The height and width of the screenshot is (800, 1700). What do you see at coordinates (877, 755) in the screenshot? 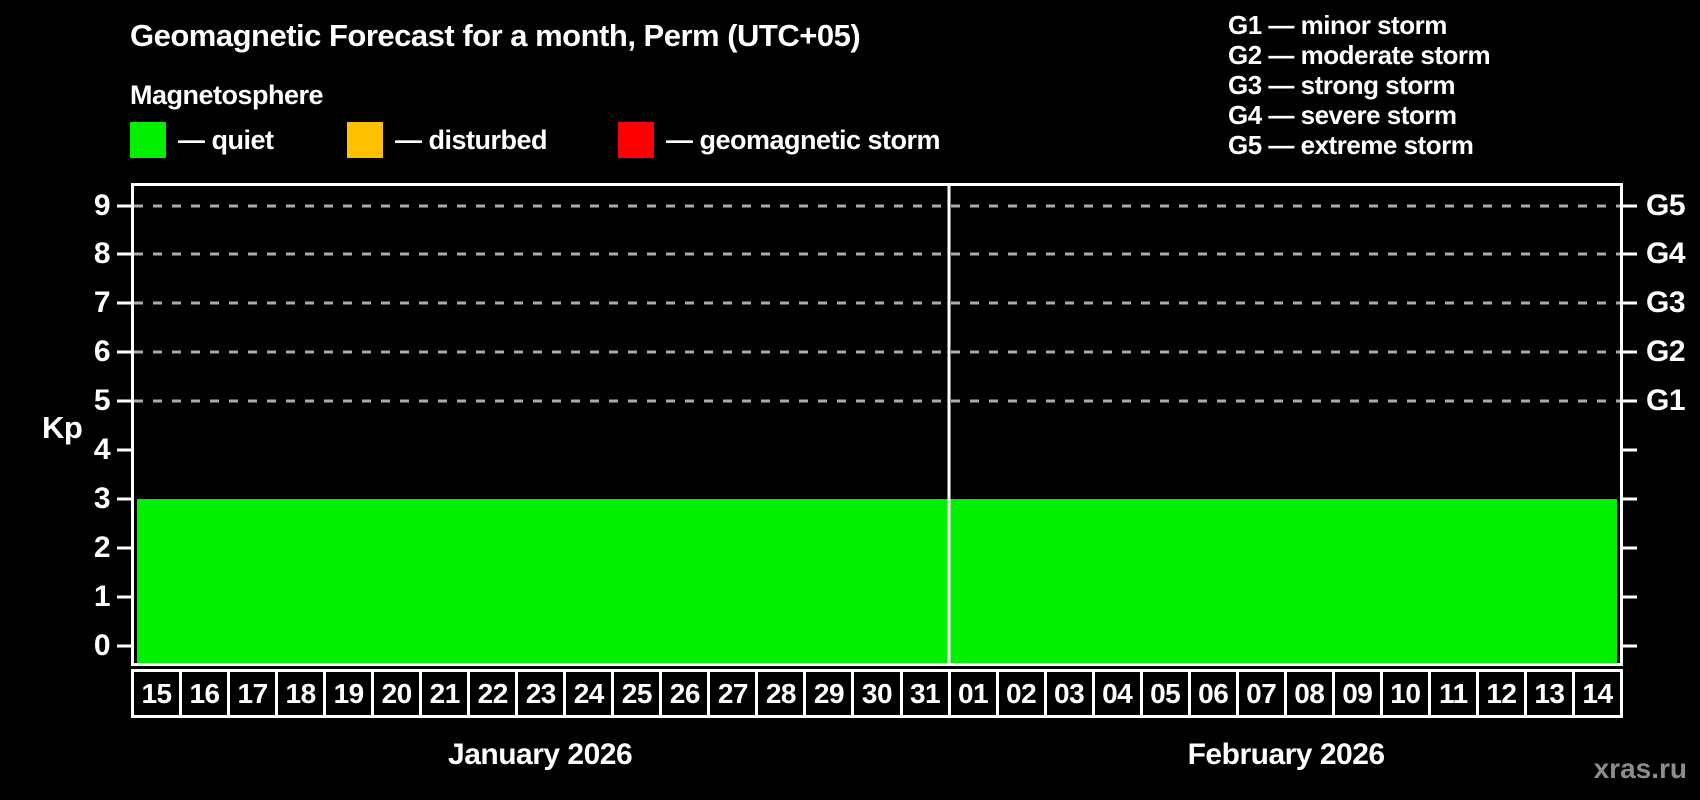
I see `month-labels-row: January 2026 February 2026` at bounding box center [877, 755].